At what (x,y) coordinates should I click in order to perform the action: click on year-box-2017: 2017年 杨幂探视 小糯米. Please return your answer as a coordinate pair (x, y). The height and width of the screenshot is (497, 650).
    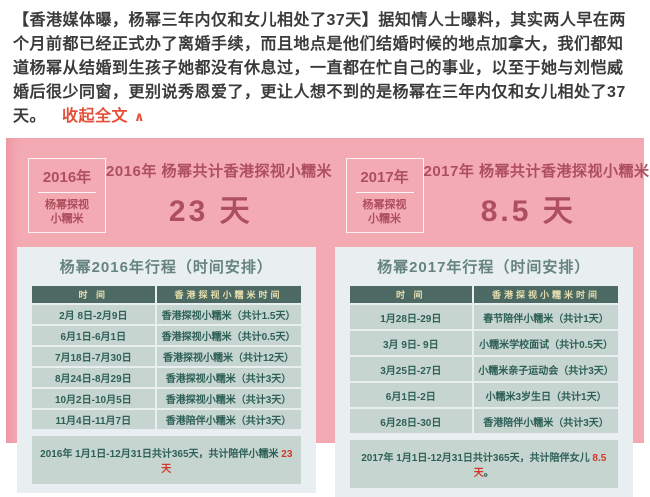
    Looking at the image, I should click on (384, 195).